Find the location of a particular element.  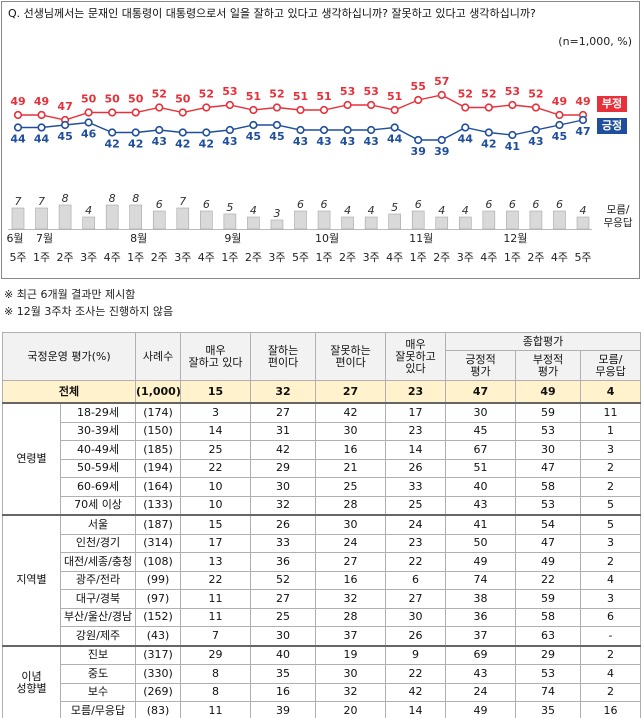

table-cell: 32 is located at coordinates (283, 392).